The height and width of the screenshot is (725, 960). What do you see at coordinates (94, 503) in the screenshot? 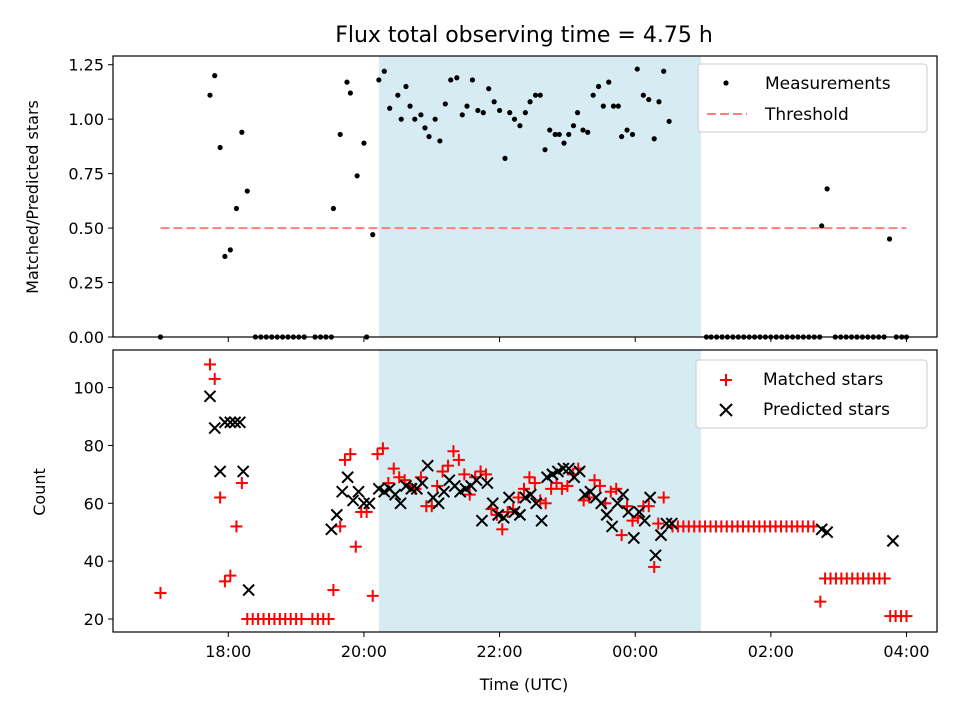
I see `bottom-y-tick-label: 60` at bounding box center [94, 503].